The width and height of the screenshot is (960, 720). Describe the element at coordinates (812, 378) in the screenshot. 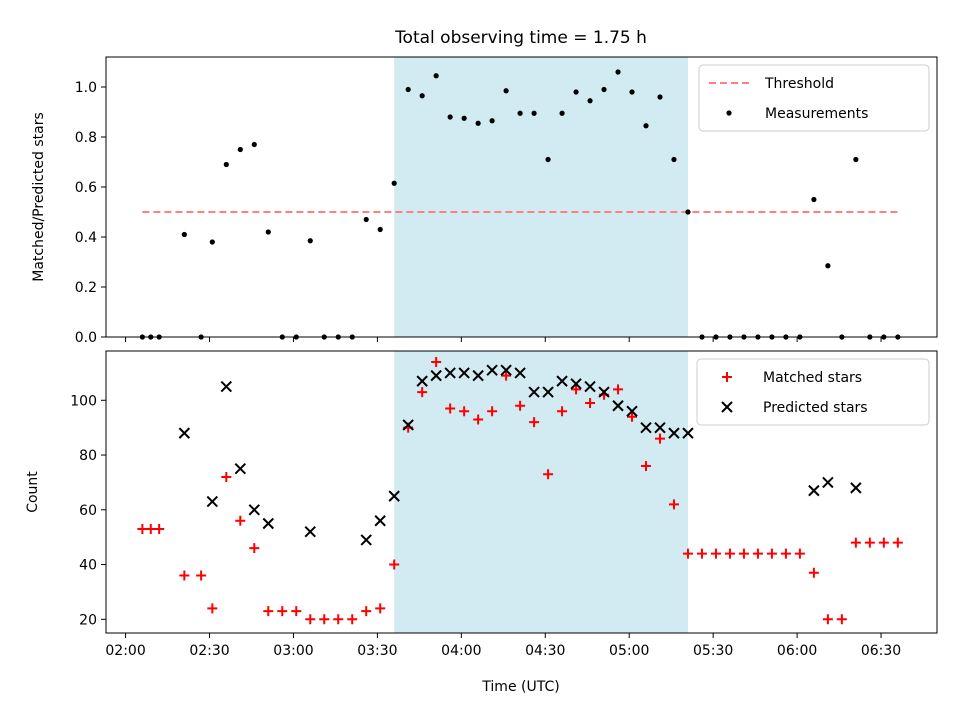

I see `legend-label: Matched stars` at that location.